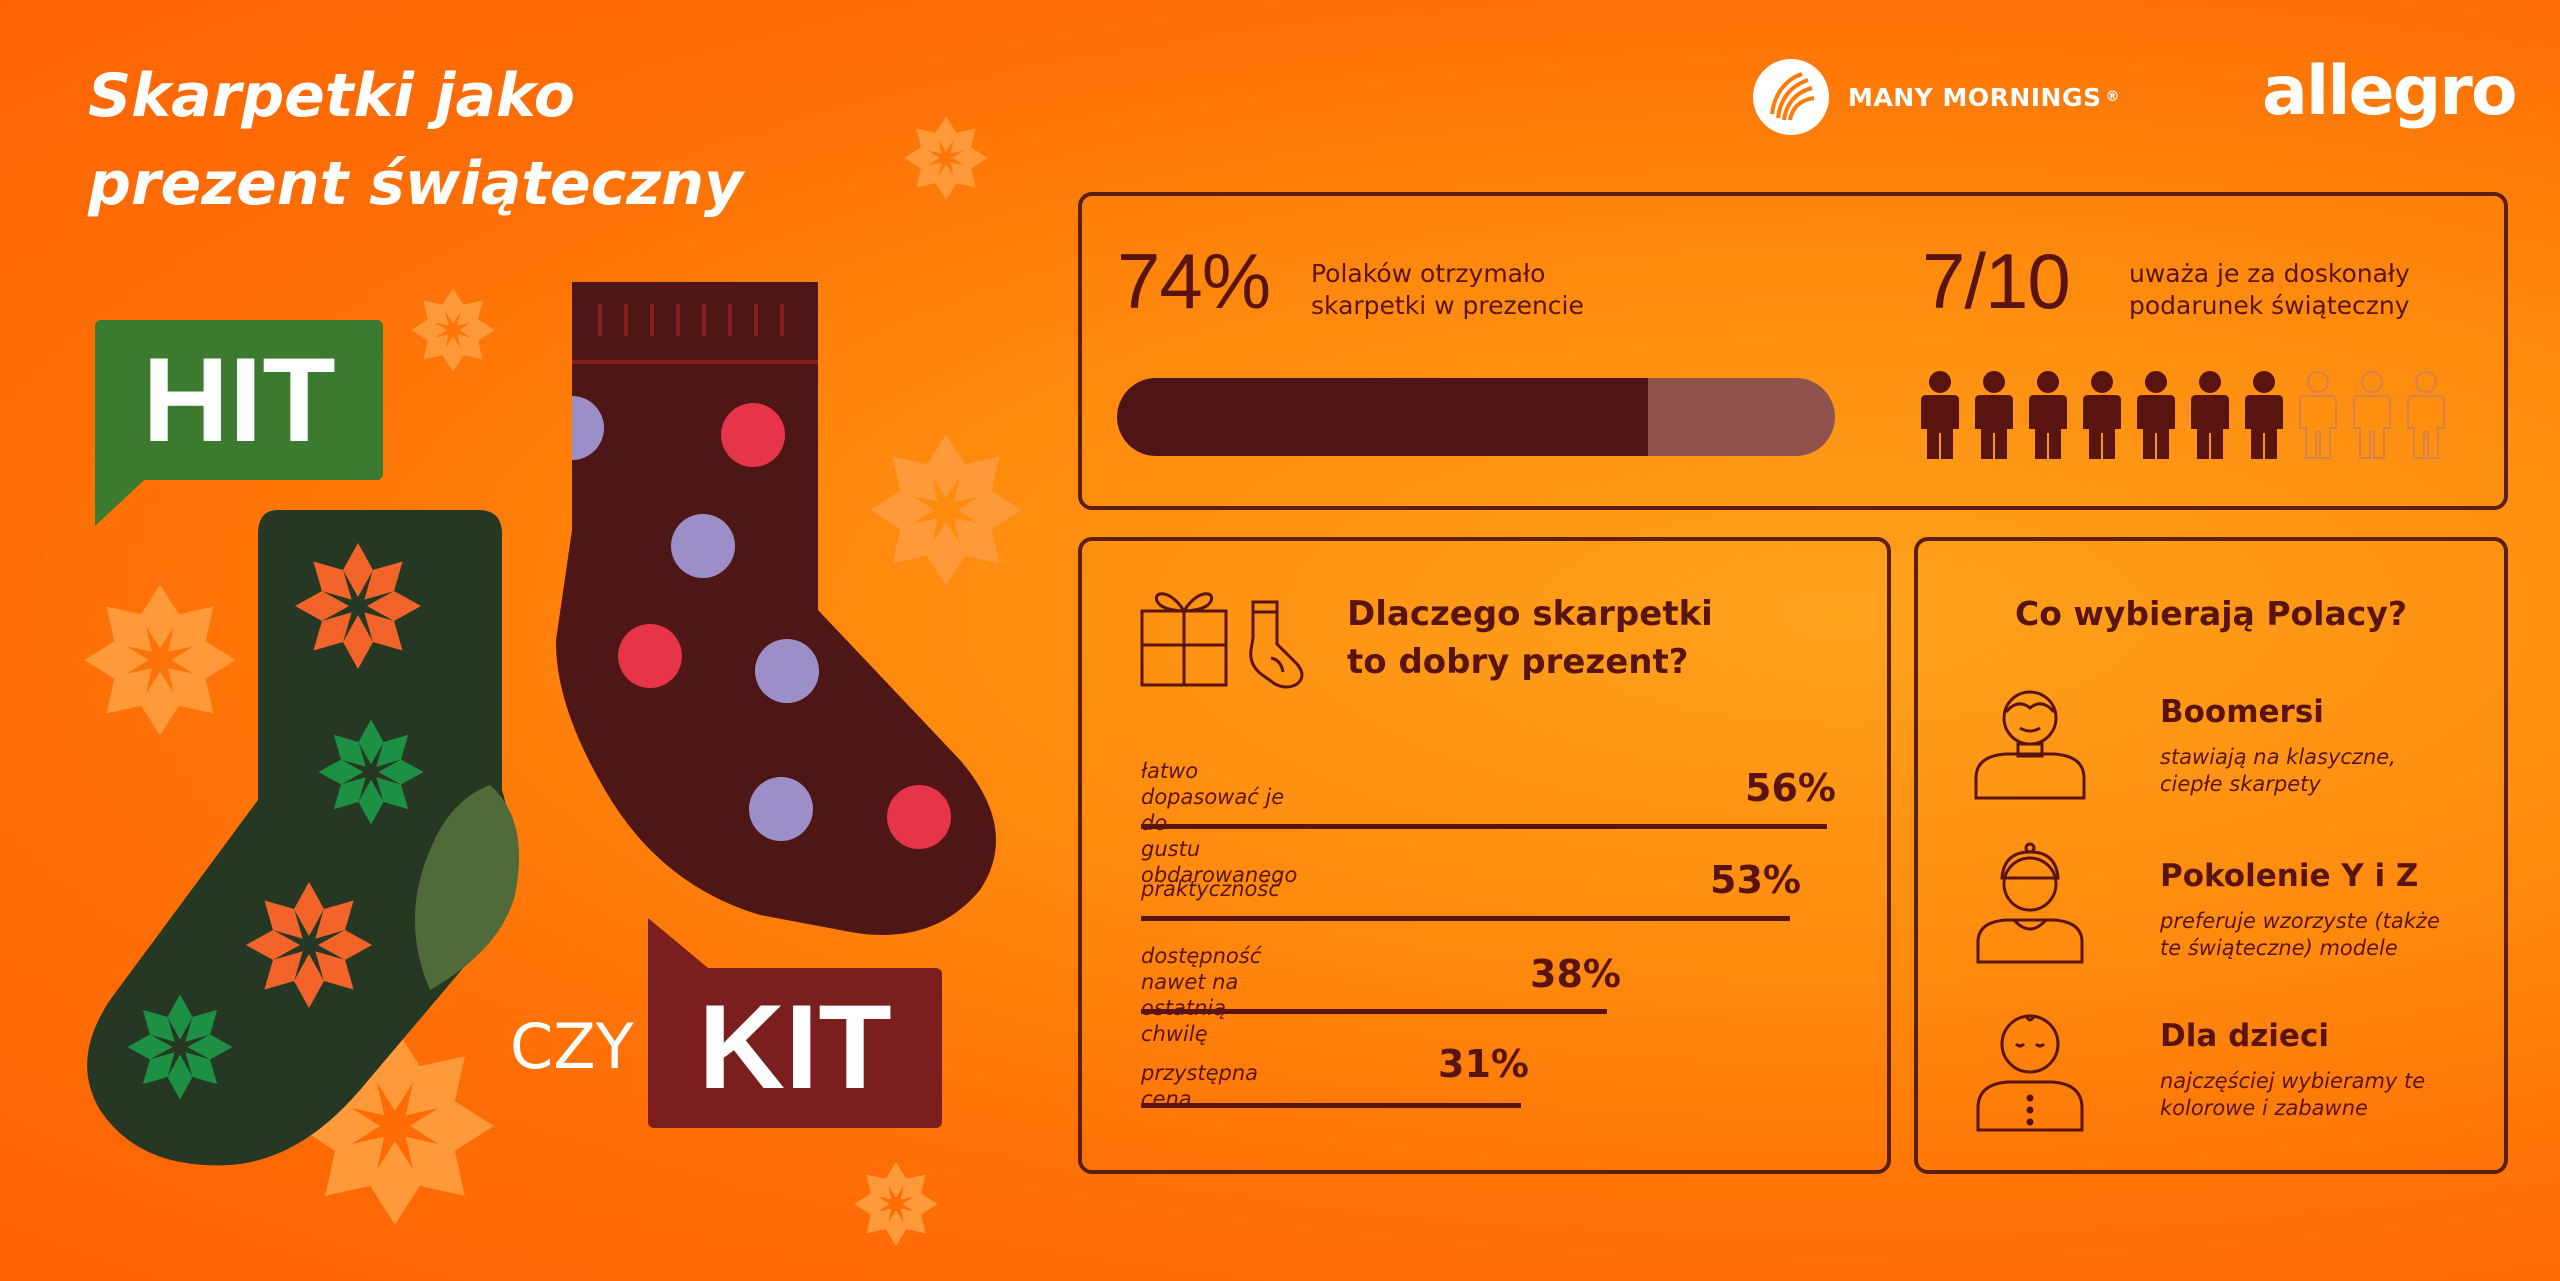 This screenshot has height=1281, width=2560. I want to click on received-value: 74%, so click(1194, 281).